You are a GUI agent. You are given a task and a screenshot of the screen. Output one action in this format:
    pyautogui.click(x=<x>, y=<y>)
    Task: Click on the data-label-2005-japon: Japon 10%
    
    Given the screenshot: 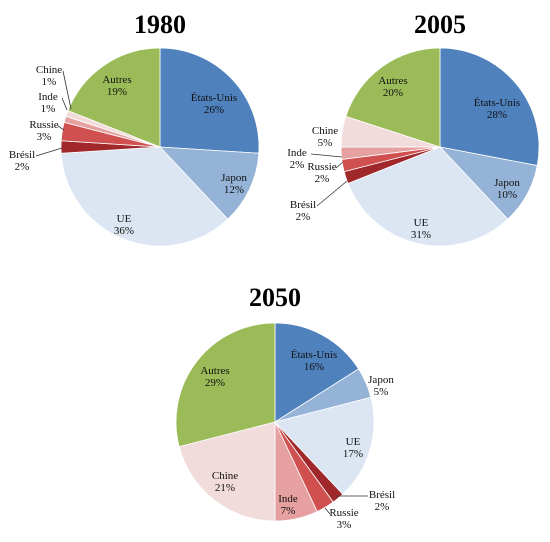 What is the action you would take?
    pyautogui.click(x=507, y=189)
    